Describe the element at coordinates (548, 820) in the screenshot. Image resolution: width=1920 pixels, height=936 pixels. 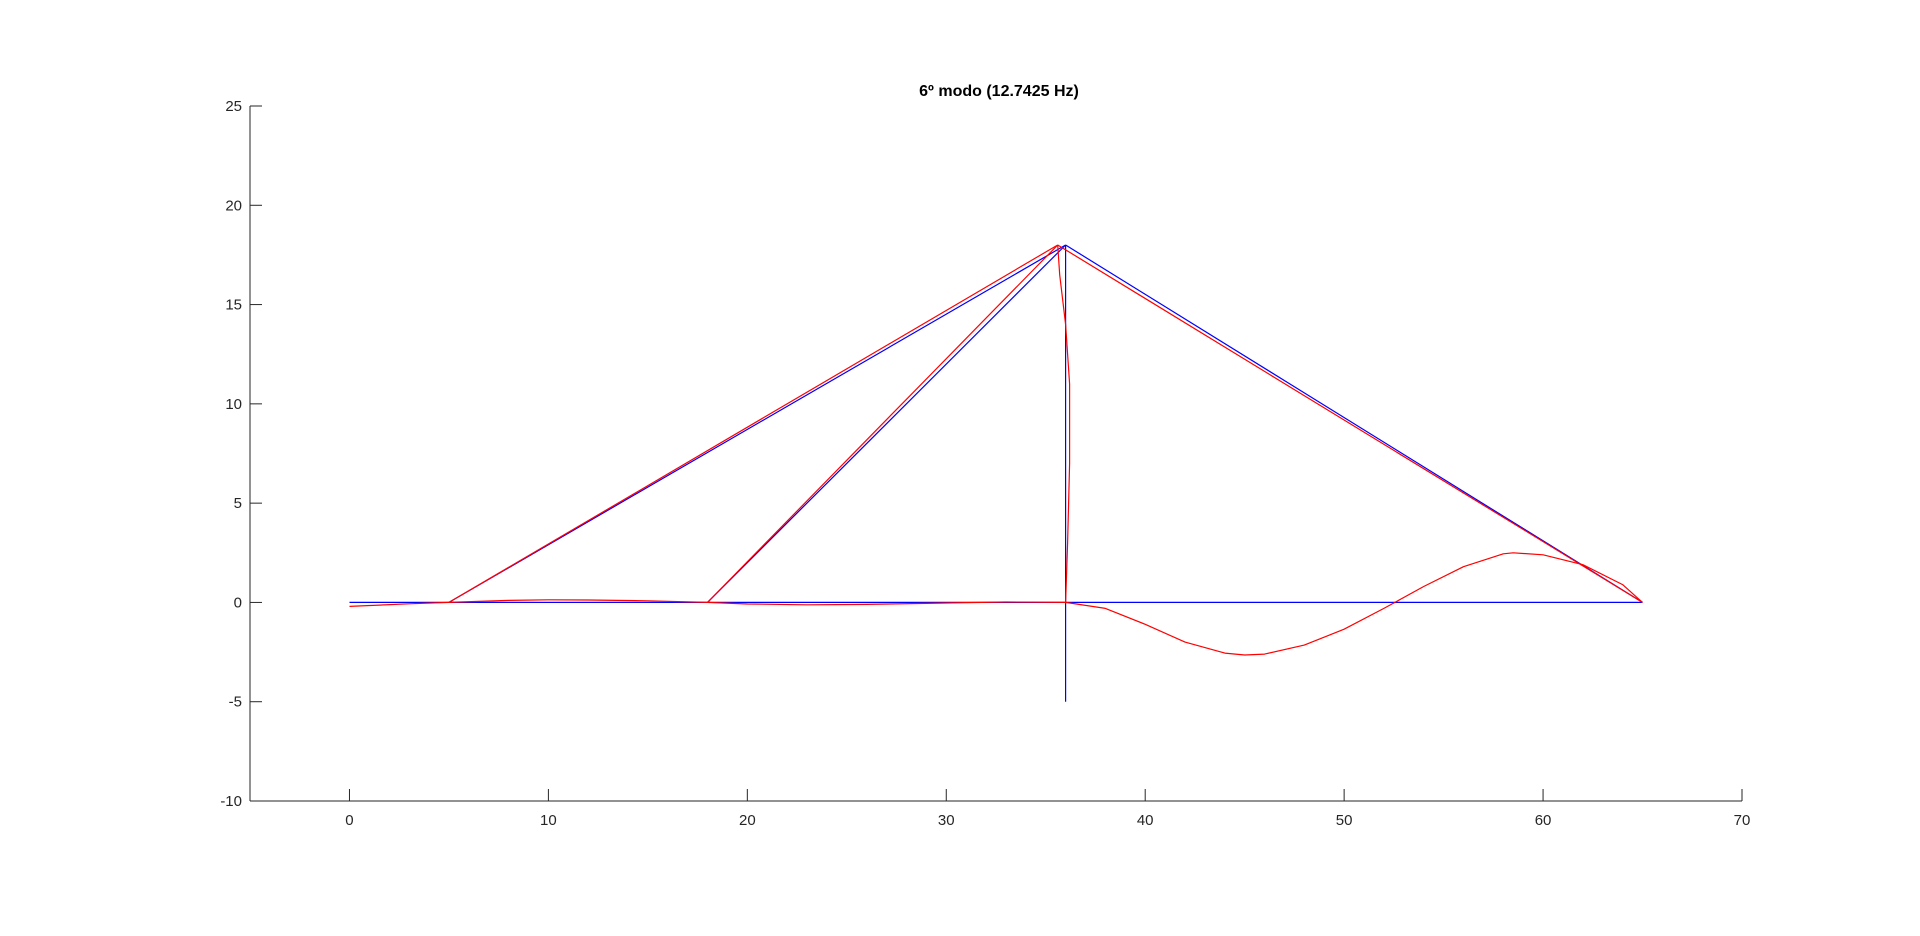
I see `x-tick-label: 10` at that location.